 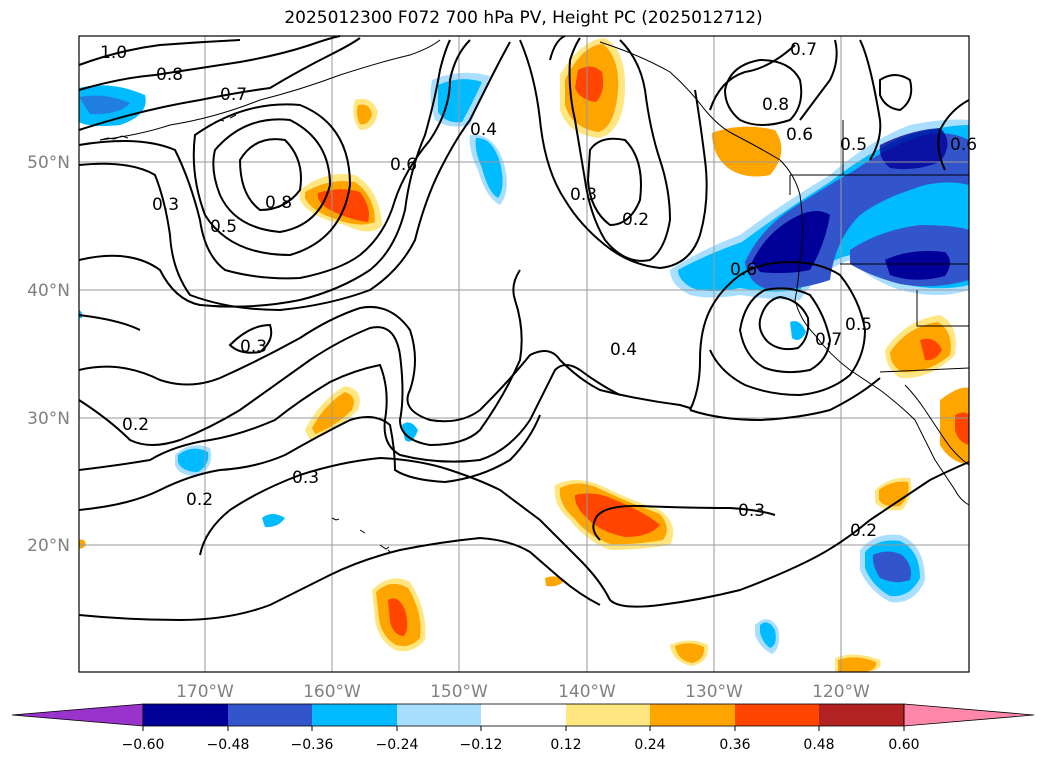 What do you see at coordinates (649, 745) in the screenshot?
I see `colorbar-tick-label: 0.24` at bounding box center [649, 745].